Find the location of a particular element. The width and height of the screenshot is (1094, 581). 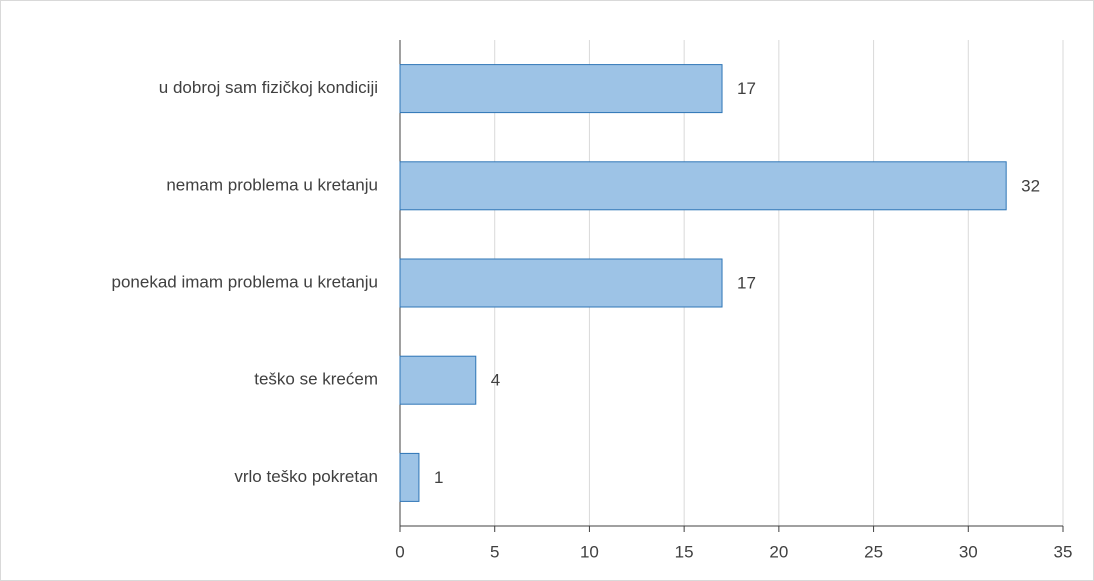

y-tick-label: vrlo teško pokretan is located at coordinates (306, 476).